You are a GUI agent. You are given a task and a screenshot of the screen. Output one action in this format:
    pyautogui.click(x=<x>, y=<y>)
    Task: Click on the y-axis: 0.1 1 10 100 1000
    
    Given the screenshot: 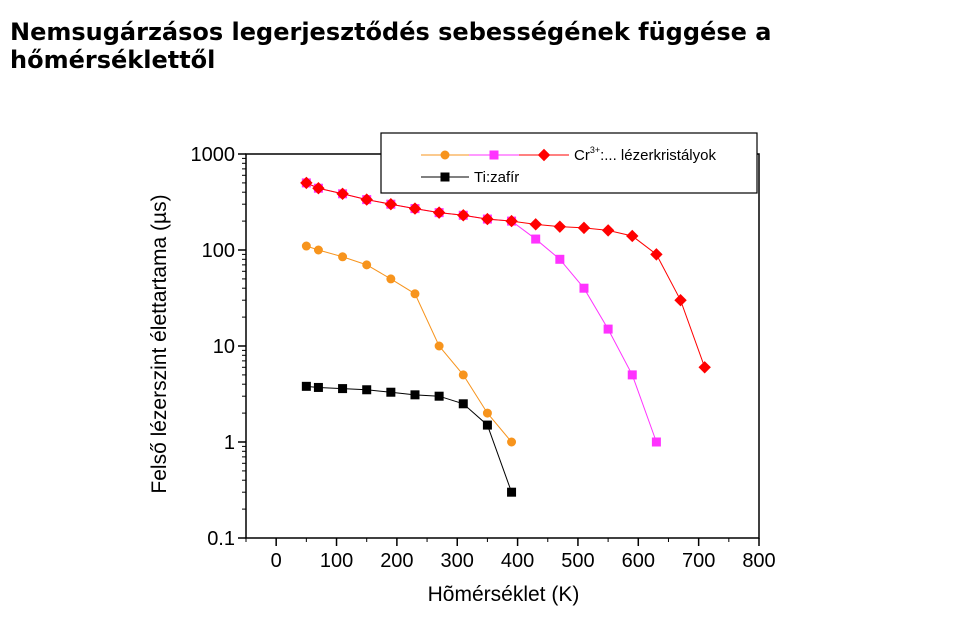 What is the action you would take?
    pyautogui.click(x=218, y=347)
    